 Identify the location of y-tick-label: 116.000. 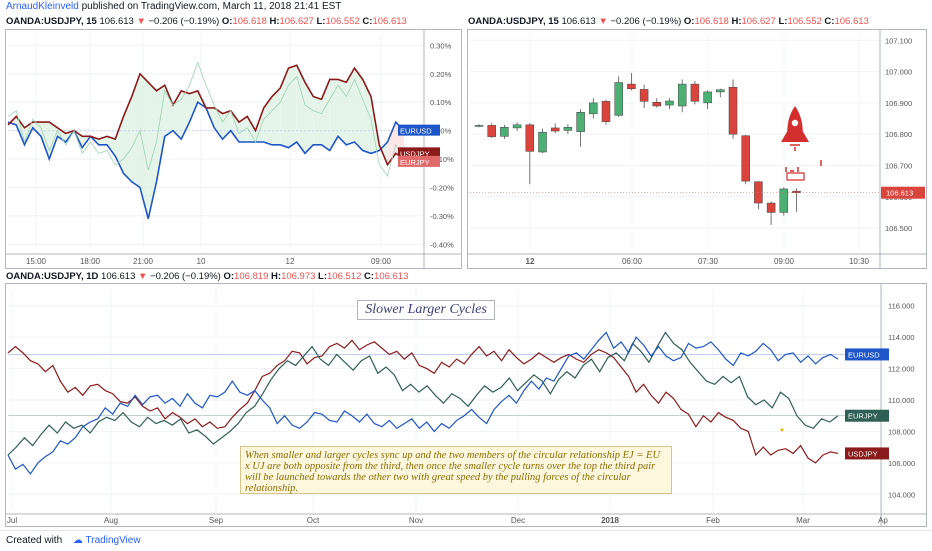
(901, 306).